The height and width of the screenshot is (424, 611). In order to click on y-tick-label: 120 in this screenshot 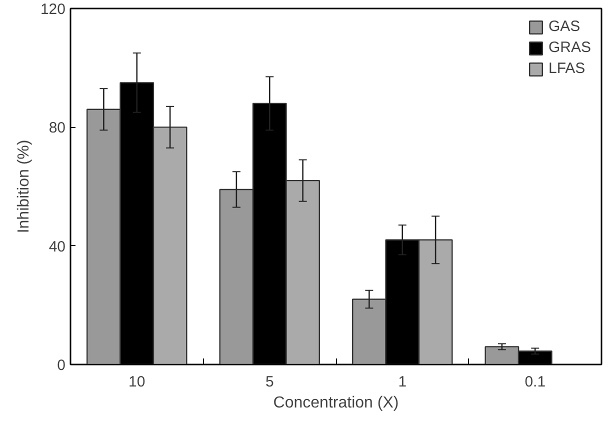, I will do `click(53, 9)`.